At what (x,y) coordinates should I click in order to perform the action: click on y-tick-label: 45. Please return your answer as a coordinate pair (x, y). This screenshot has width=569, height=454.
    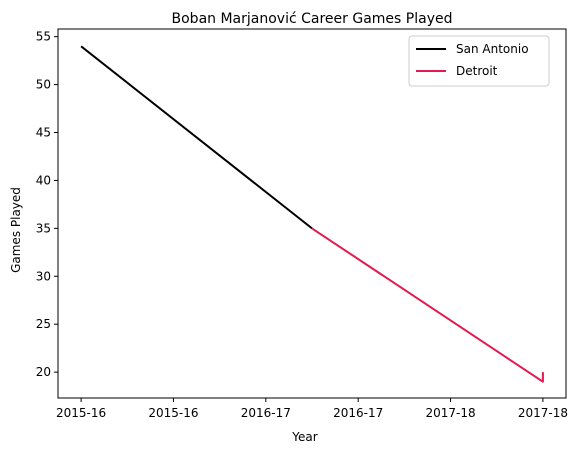
    Looking at the image, I should click on (43, 133).